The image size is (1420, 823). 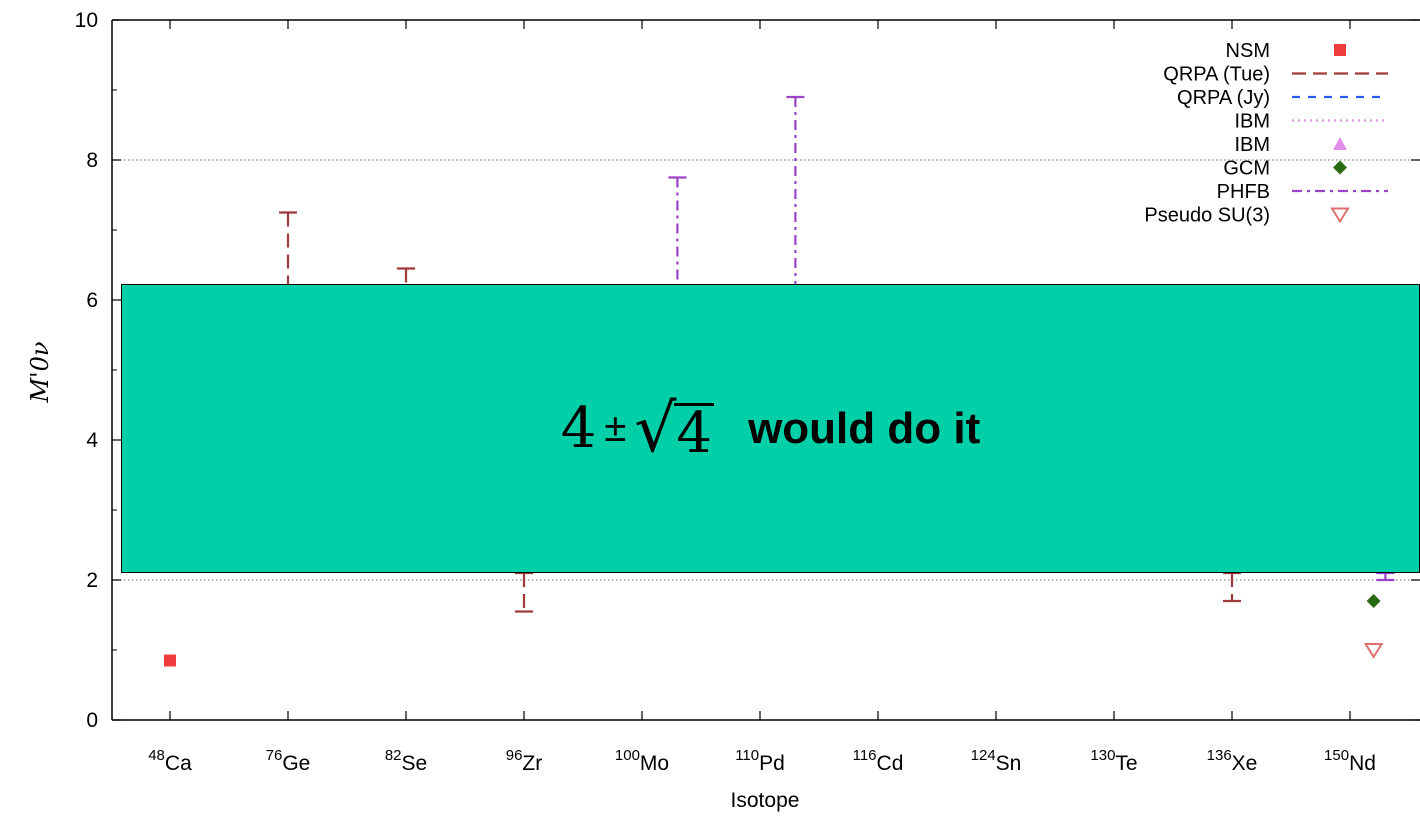 I want to click on isotope-mass-number: 130, so click(x=1102, y=755).